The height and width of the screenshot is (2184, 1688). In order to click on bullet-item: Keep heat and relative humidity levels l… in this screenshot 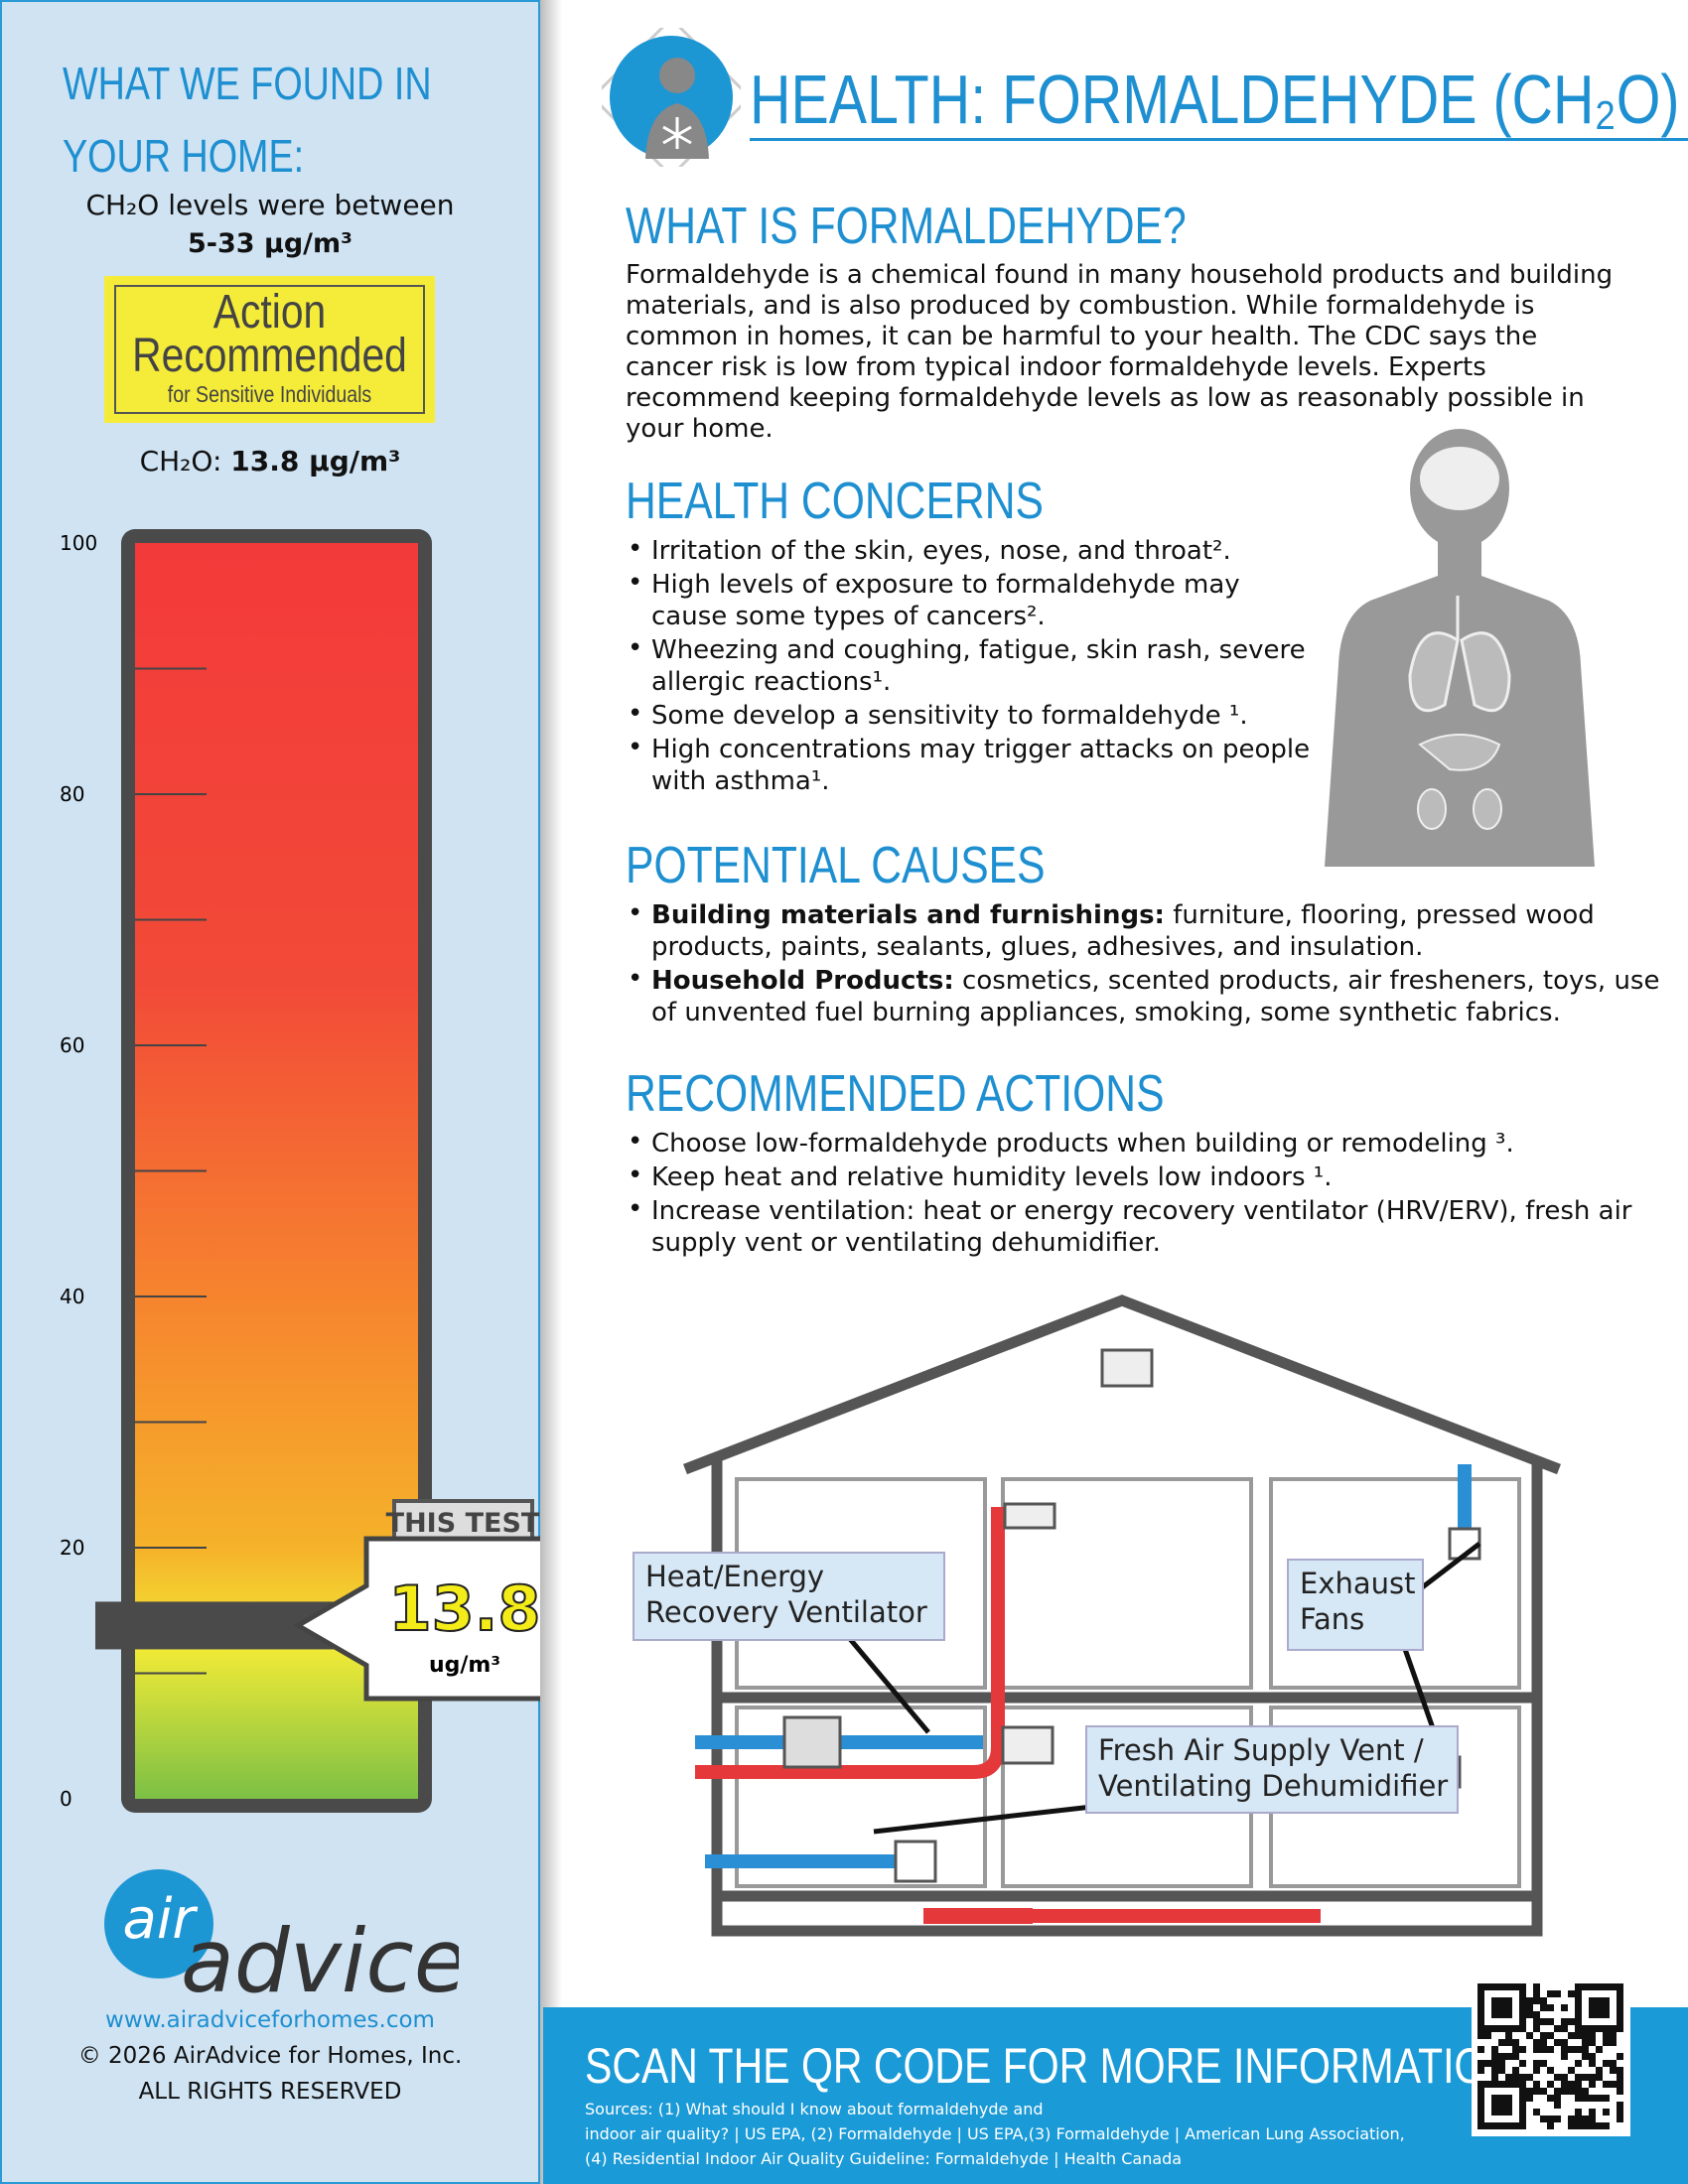, I will do `click(1147, 1176)`.